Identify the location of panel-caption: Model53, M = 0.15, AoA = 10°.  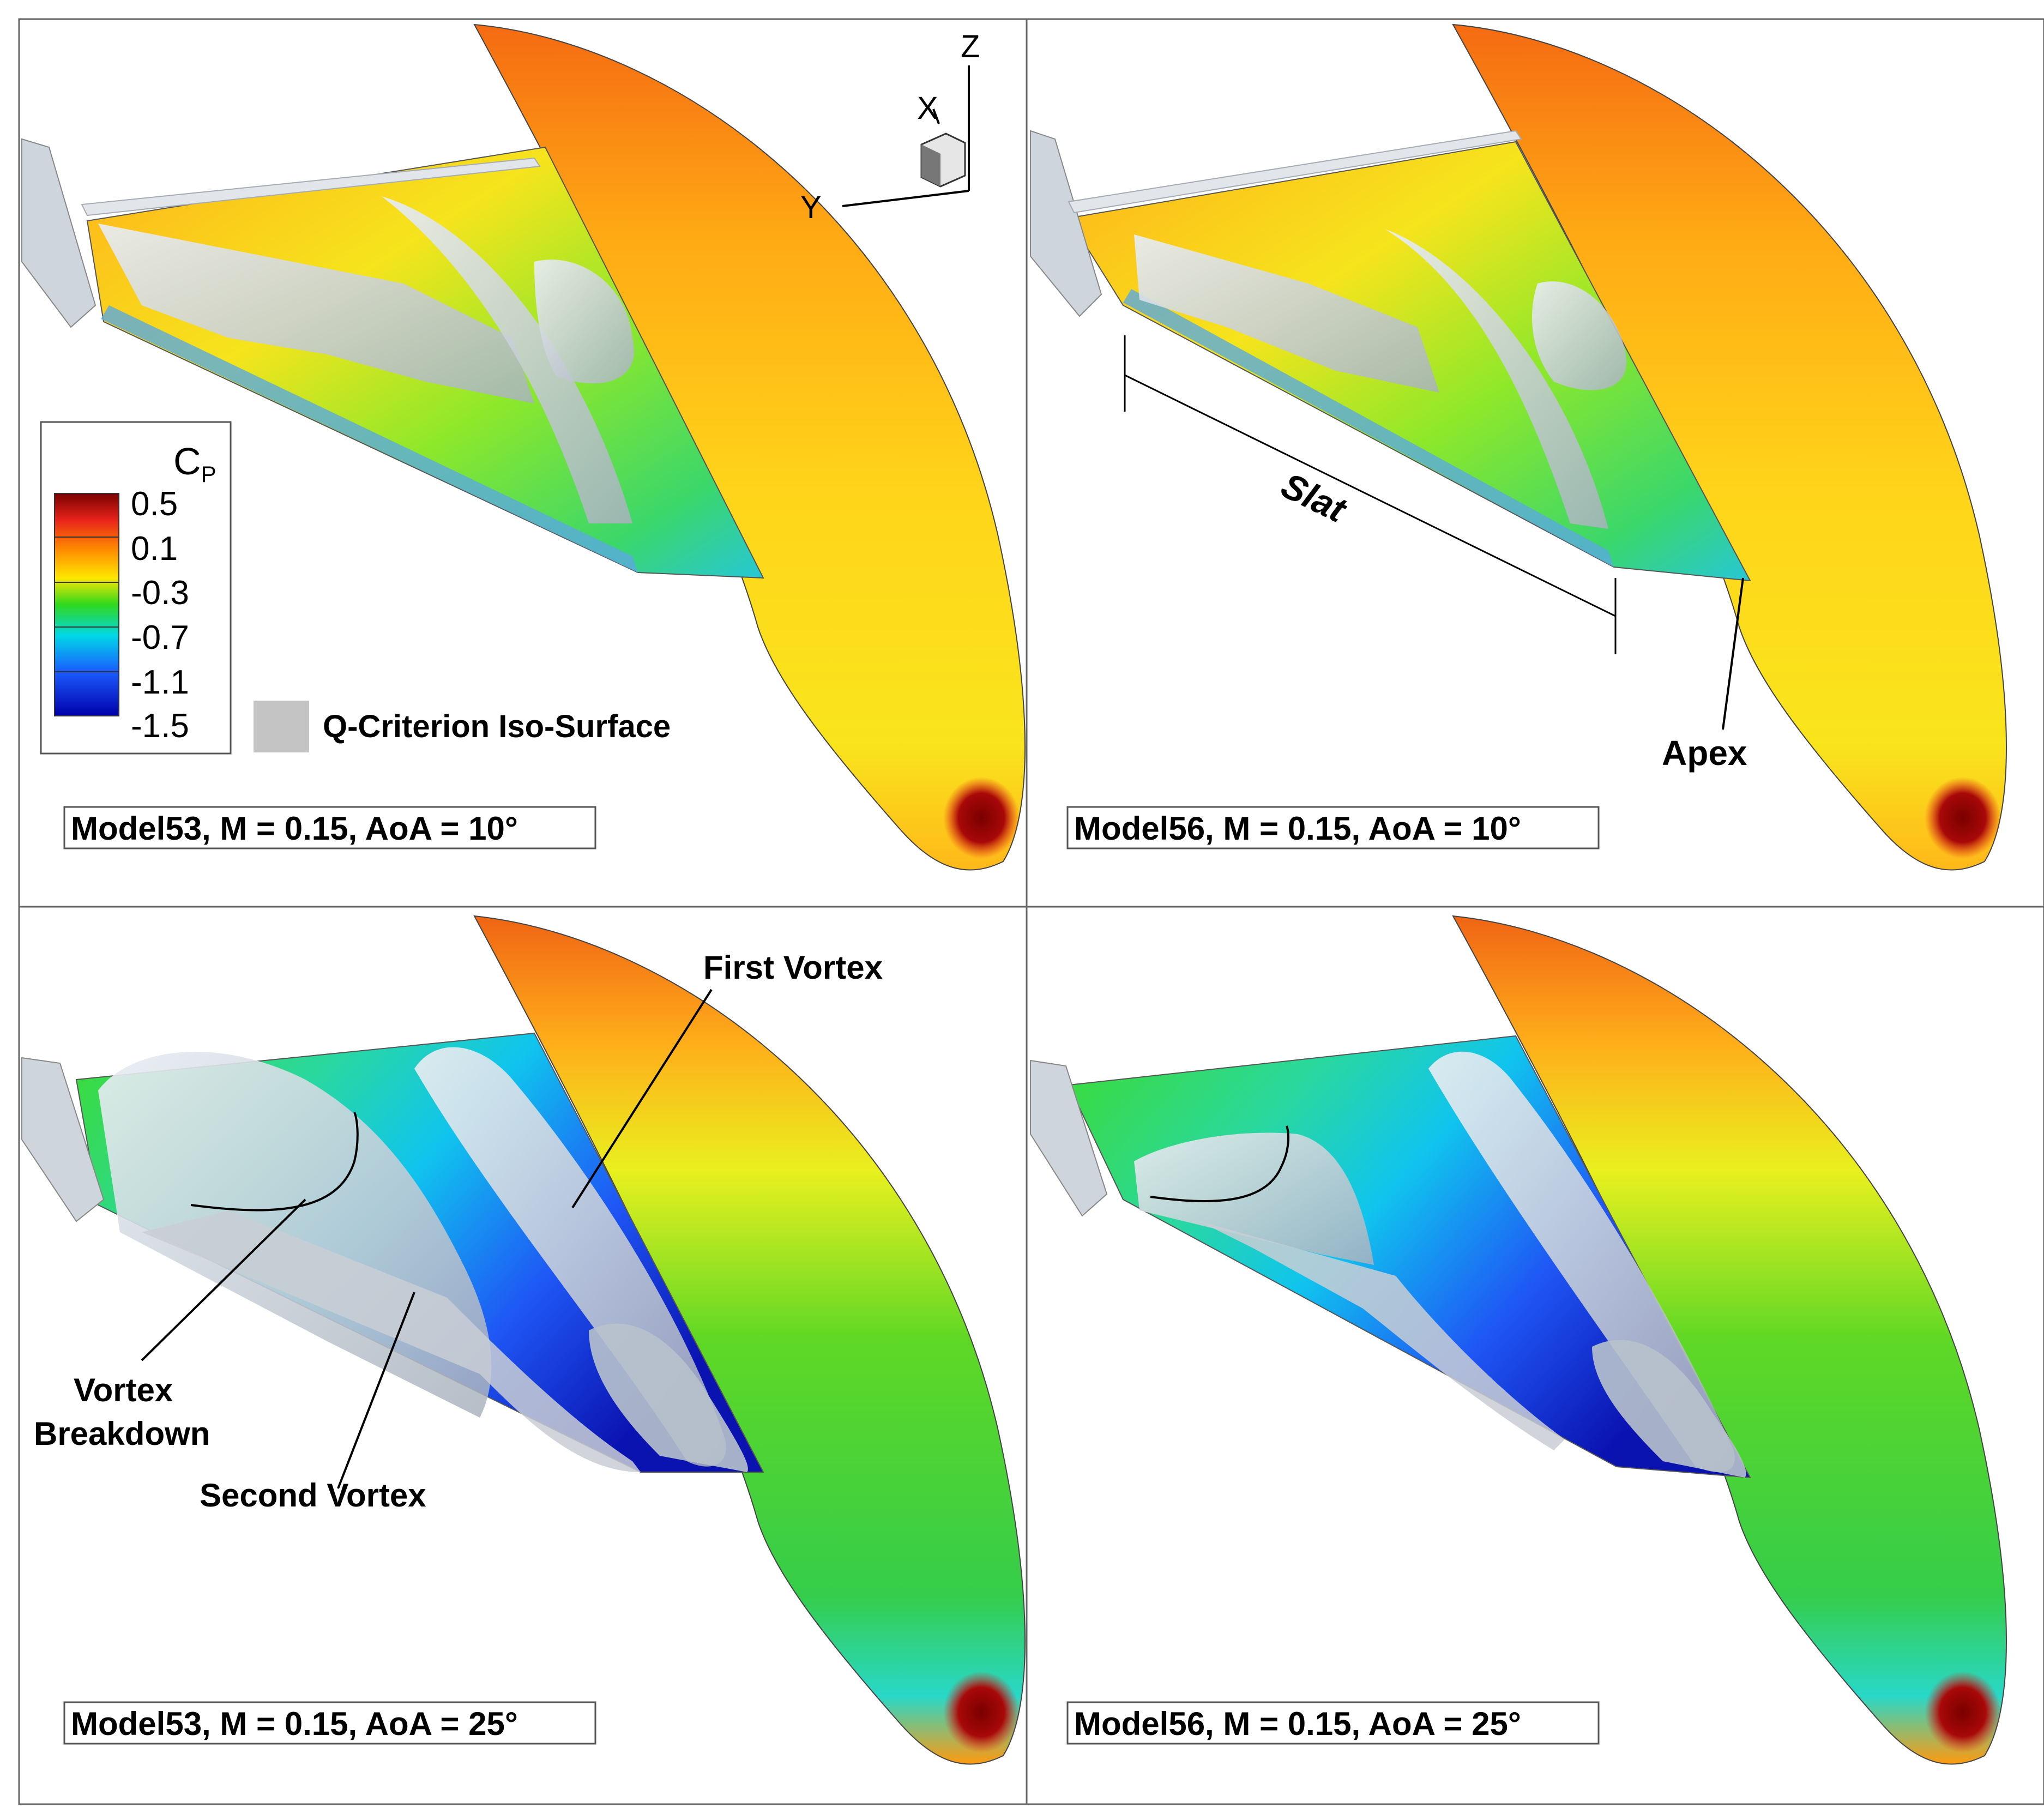
(294, 828).